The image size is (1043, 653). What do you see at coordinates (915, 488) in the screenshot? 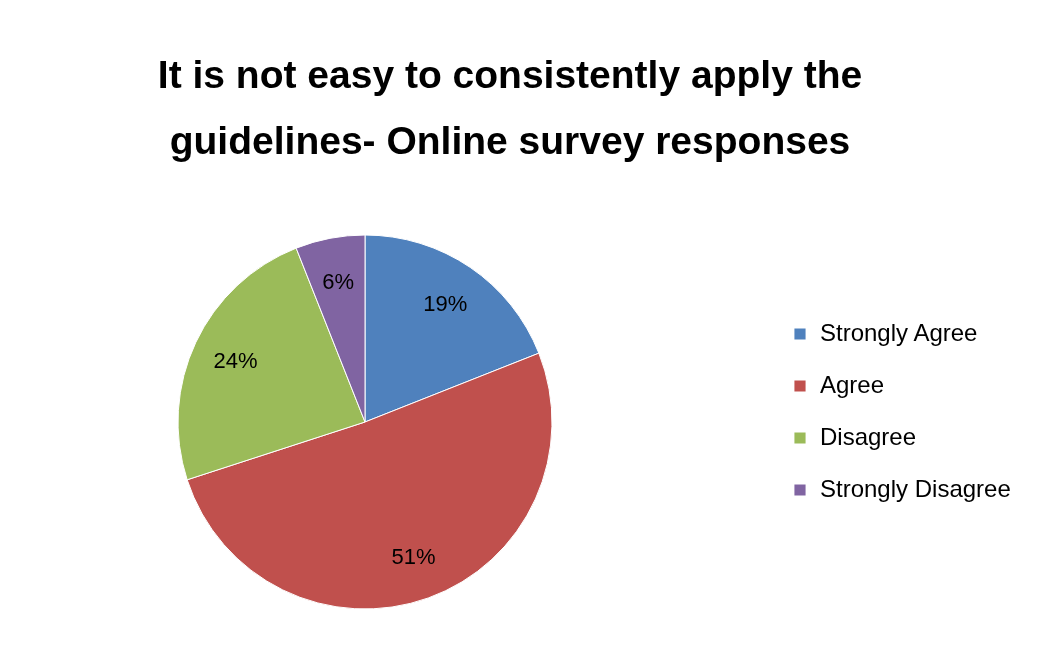
I see `legend-label: Strongly Disagree` at bounding box center [915, 488].